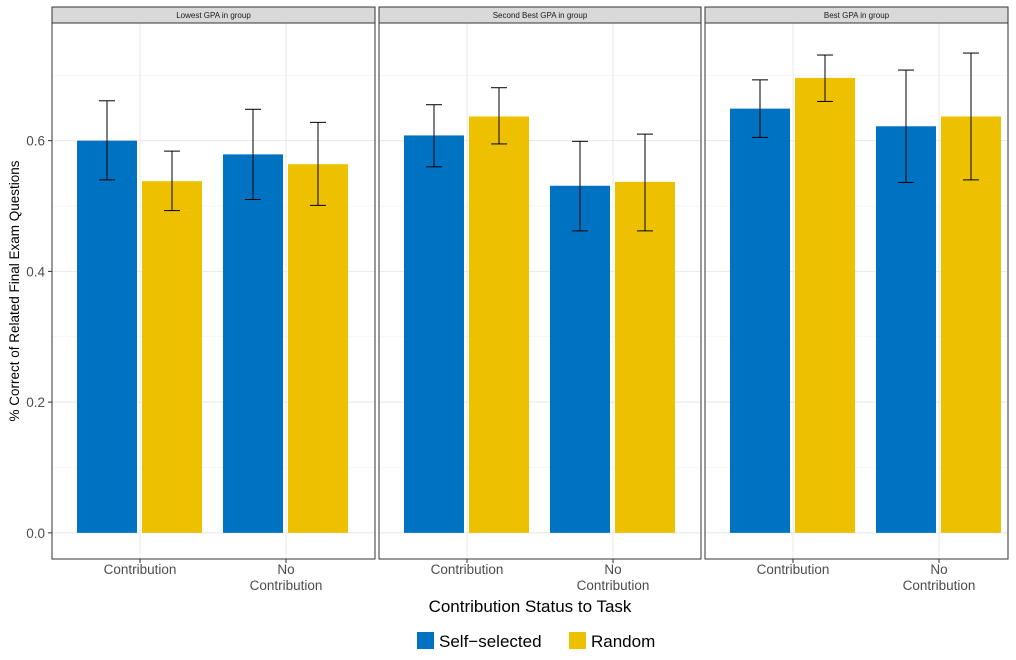 The height and width of the screenshot is (660, 1016). Describe the element at coordinates (577, 640) in the screenshot. I see `legend-key-random` at that location.